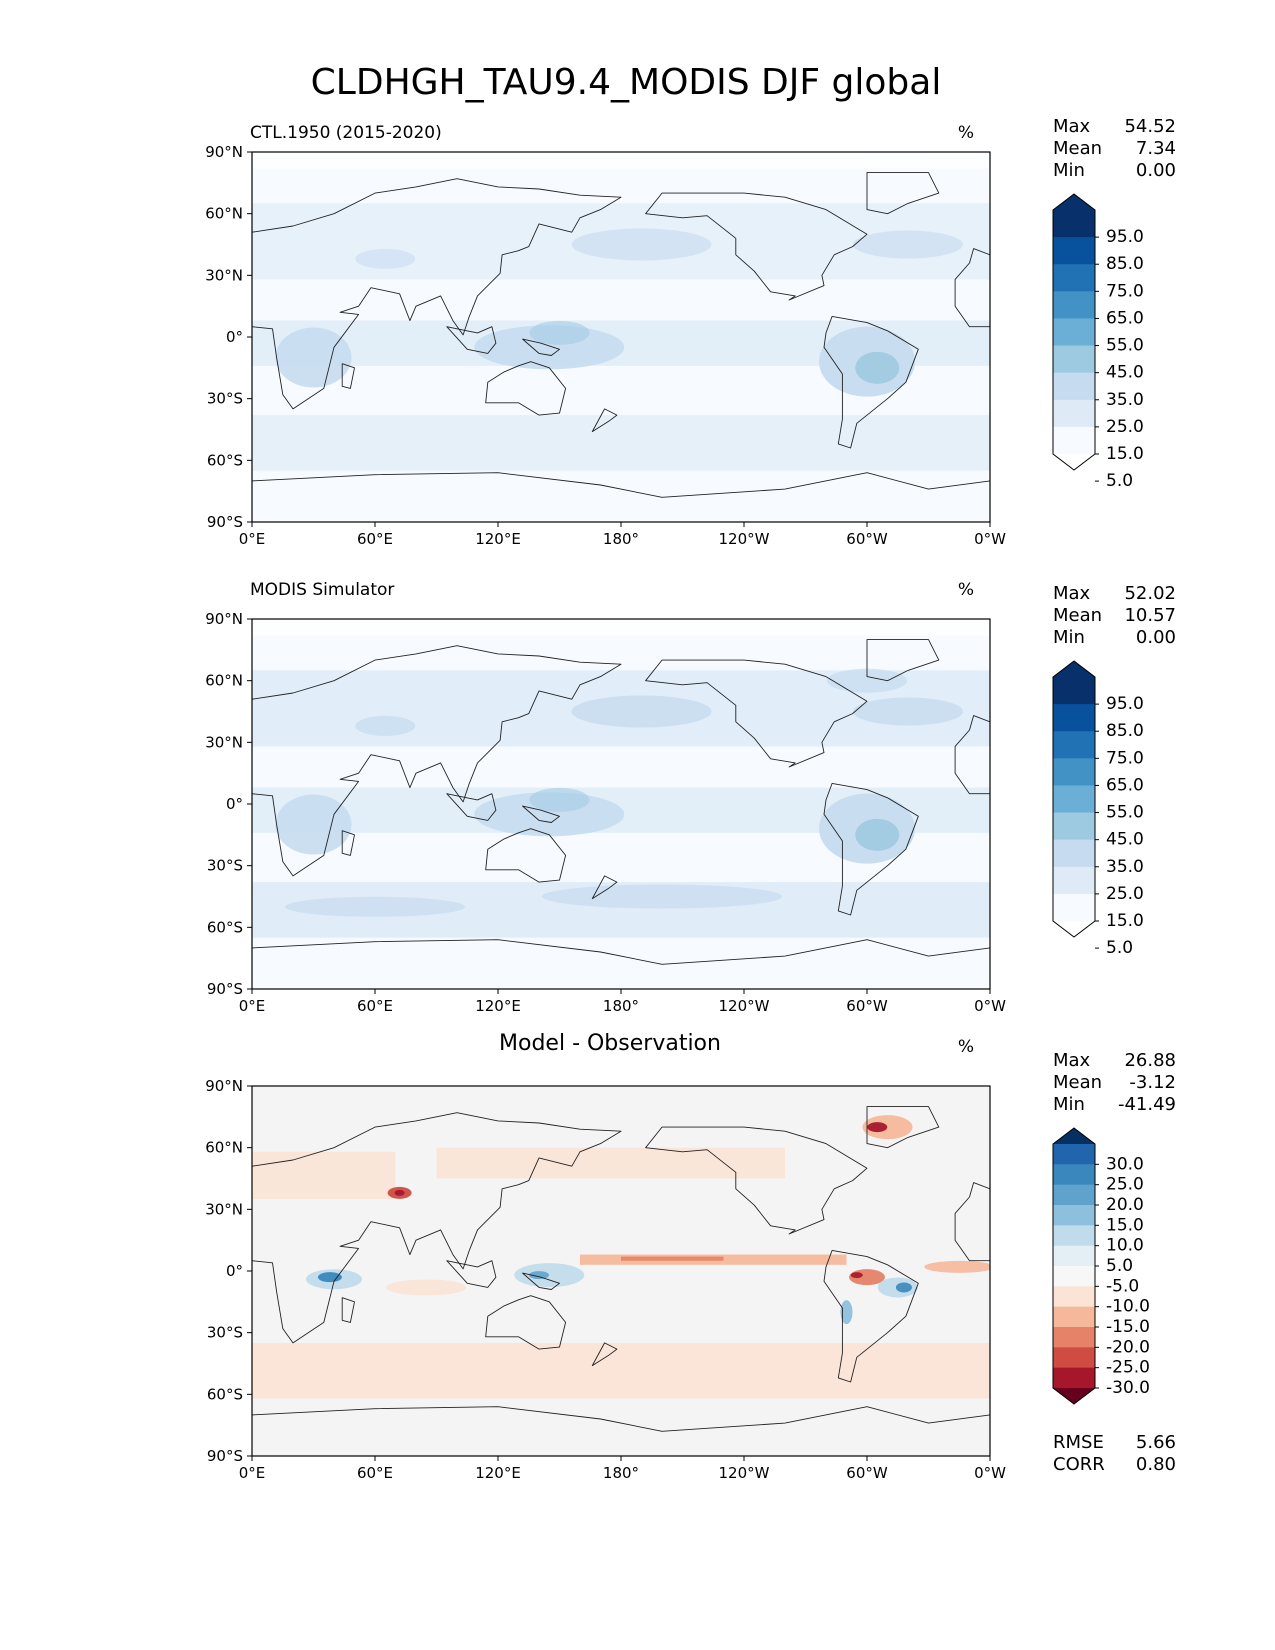 This screenshot has height=1650, width=1275. I want to click on lat-tick-label: 60°N, so click(224, 681).